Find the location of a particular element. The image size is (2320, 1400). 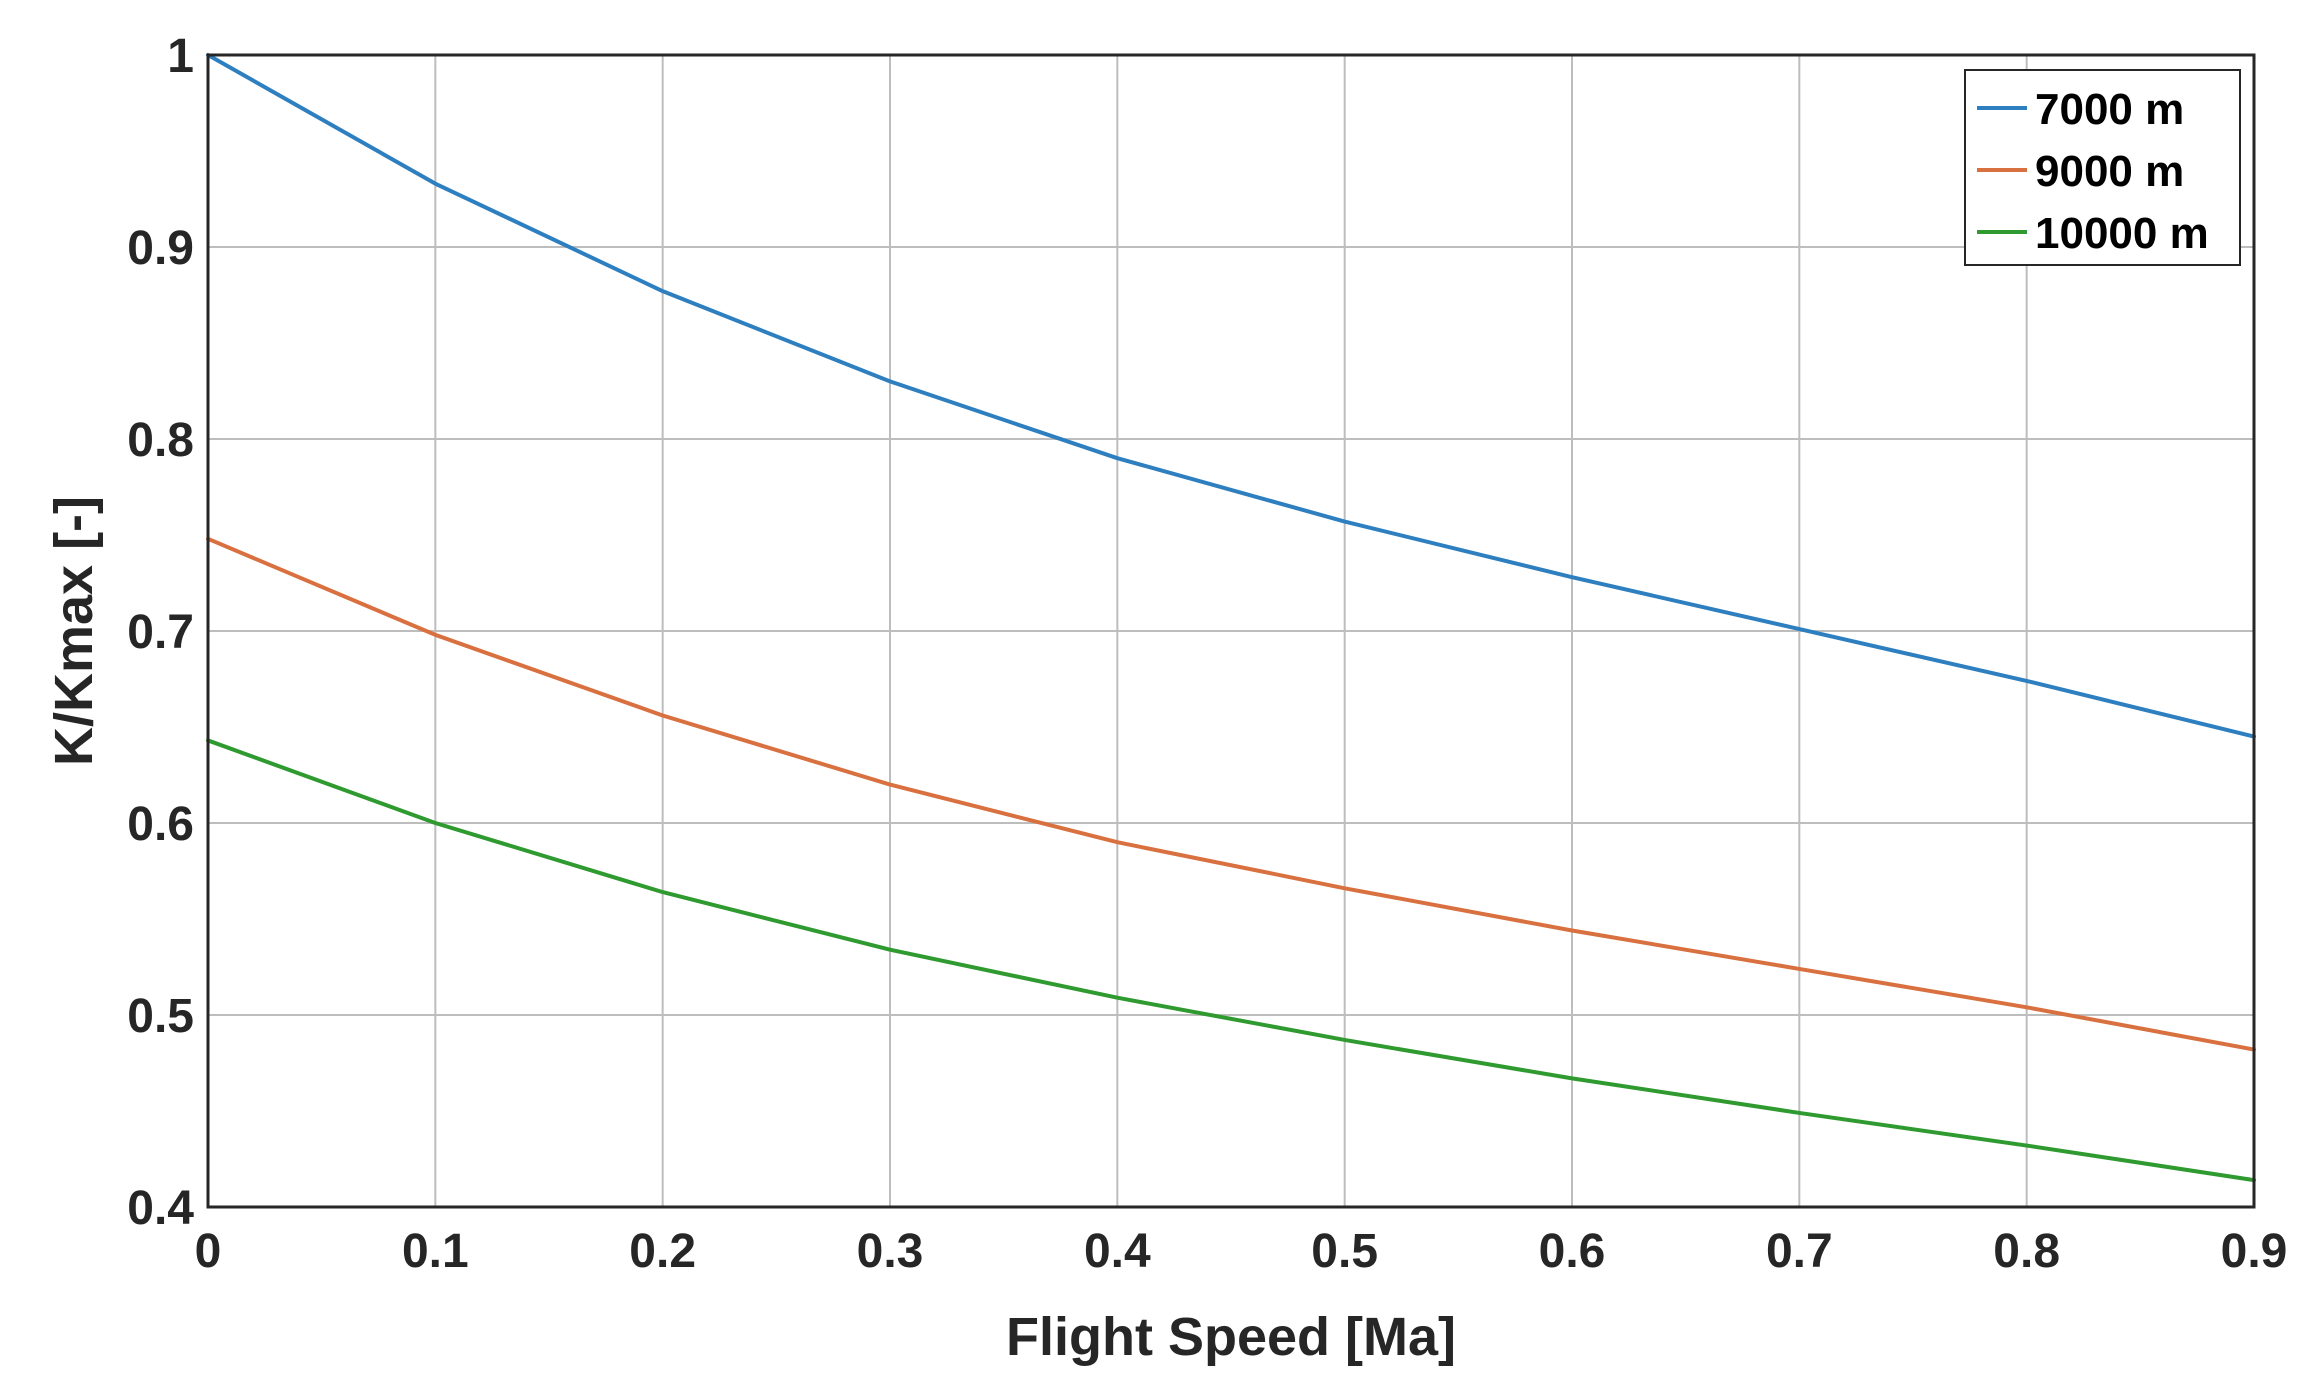

y-tick-label: 1 is located at coordinates (180, 56).